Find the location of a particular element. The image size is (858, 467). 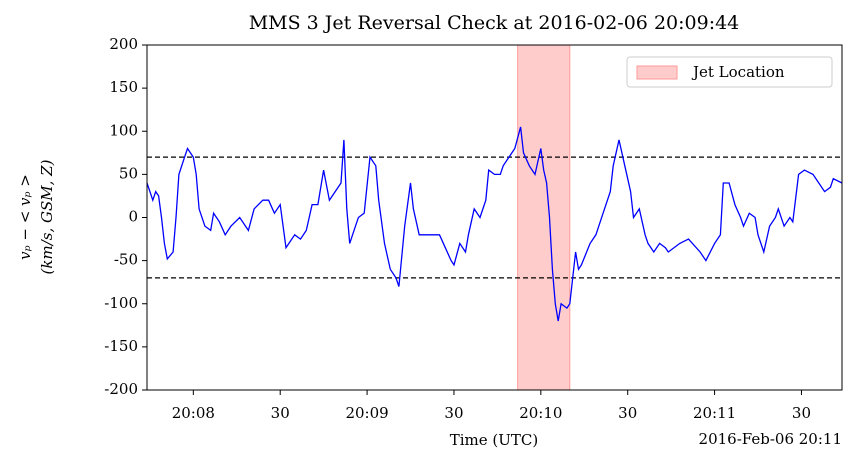

legend-box is located at coordinates (729, 72).